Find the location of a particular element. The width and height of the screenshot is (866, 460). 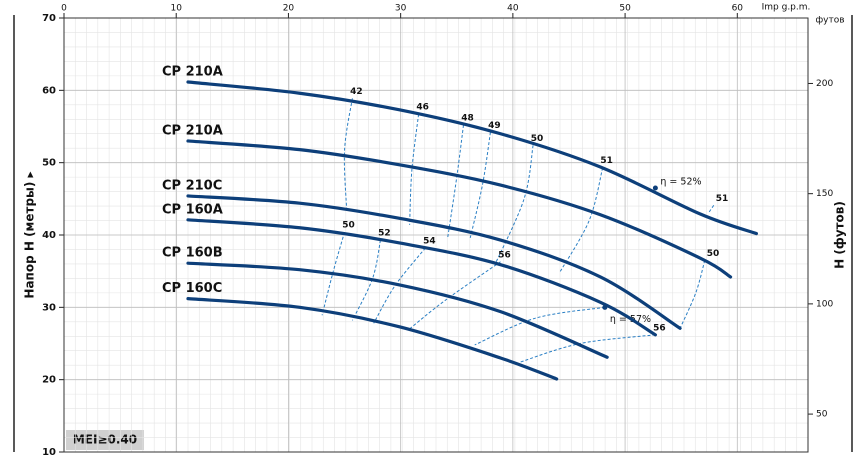

y-tick-label: 10 is located at coordinates (49, 452).